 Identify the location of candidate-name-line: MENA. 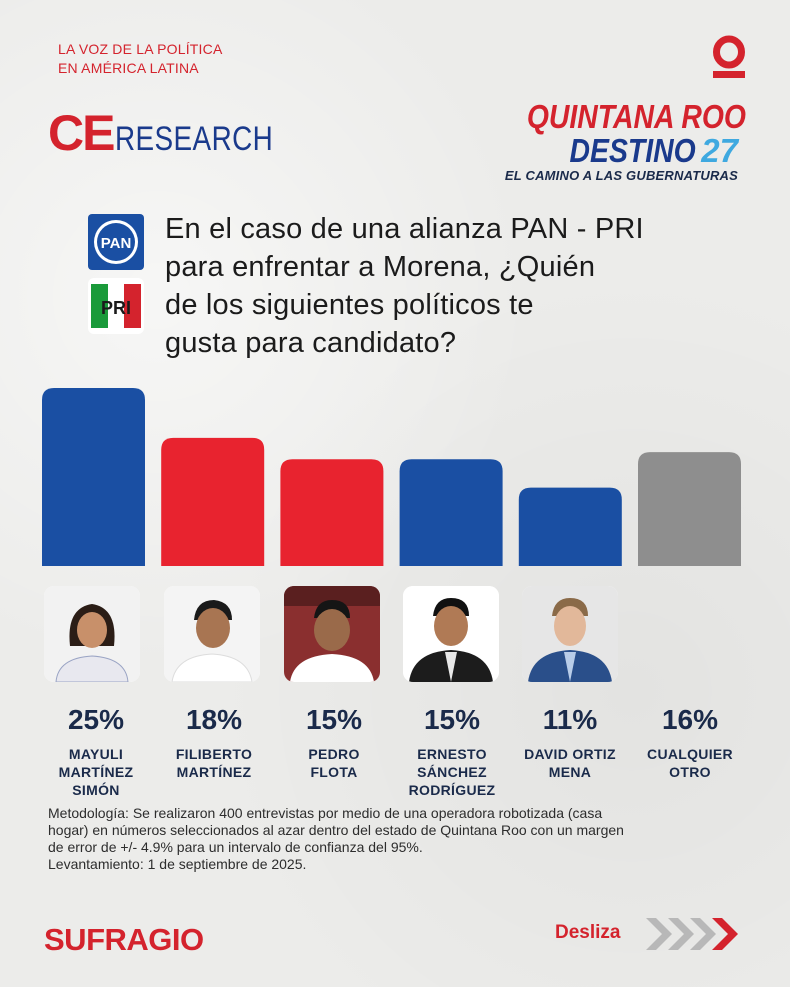
(570, 772).